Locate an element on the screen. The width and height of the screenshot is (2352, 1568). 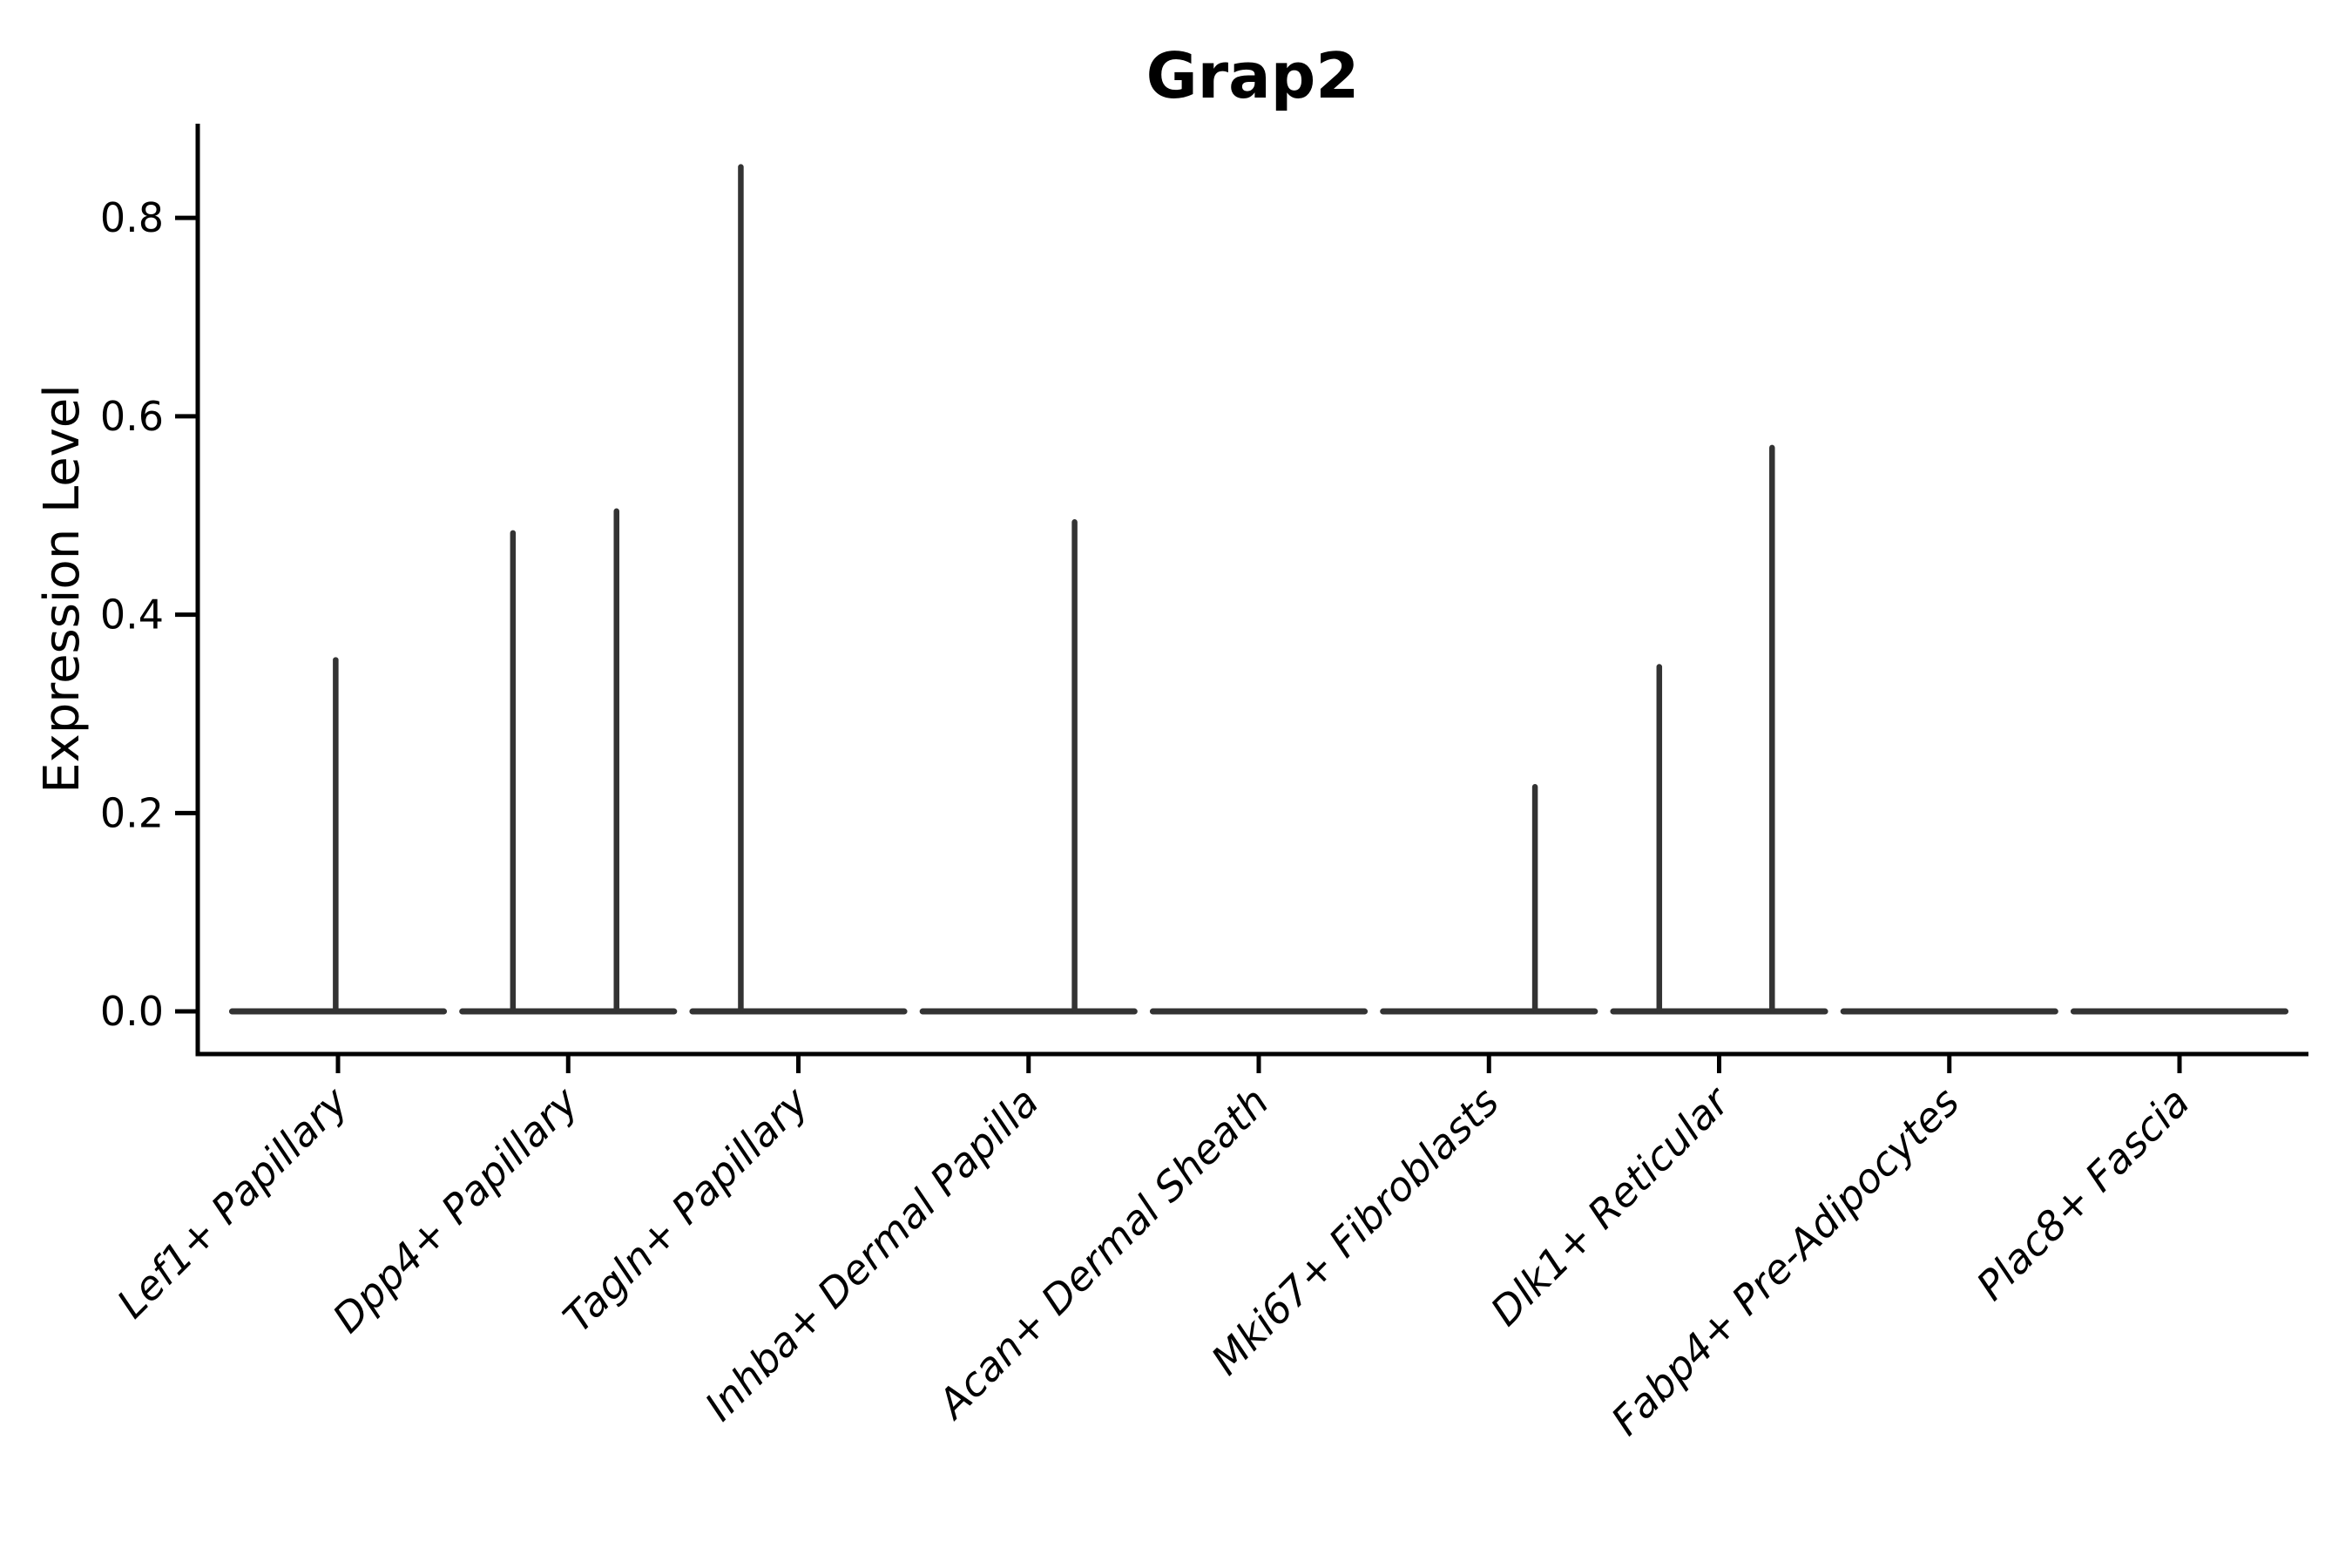
violin-tagln-papillary is located at coordinates (798, 589).